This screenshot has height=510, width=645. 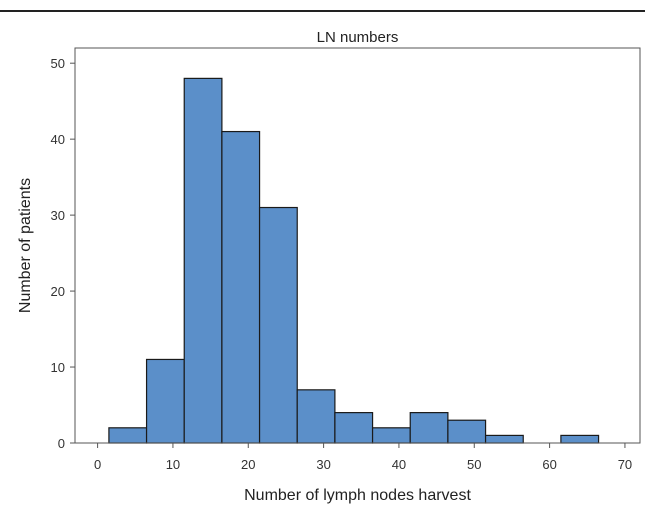 I want to click on y-tick-label: 30, so click(x=58, y=215).